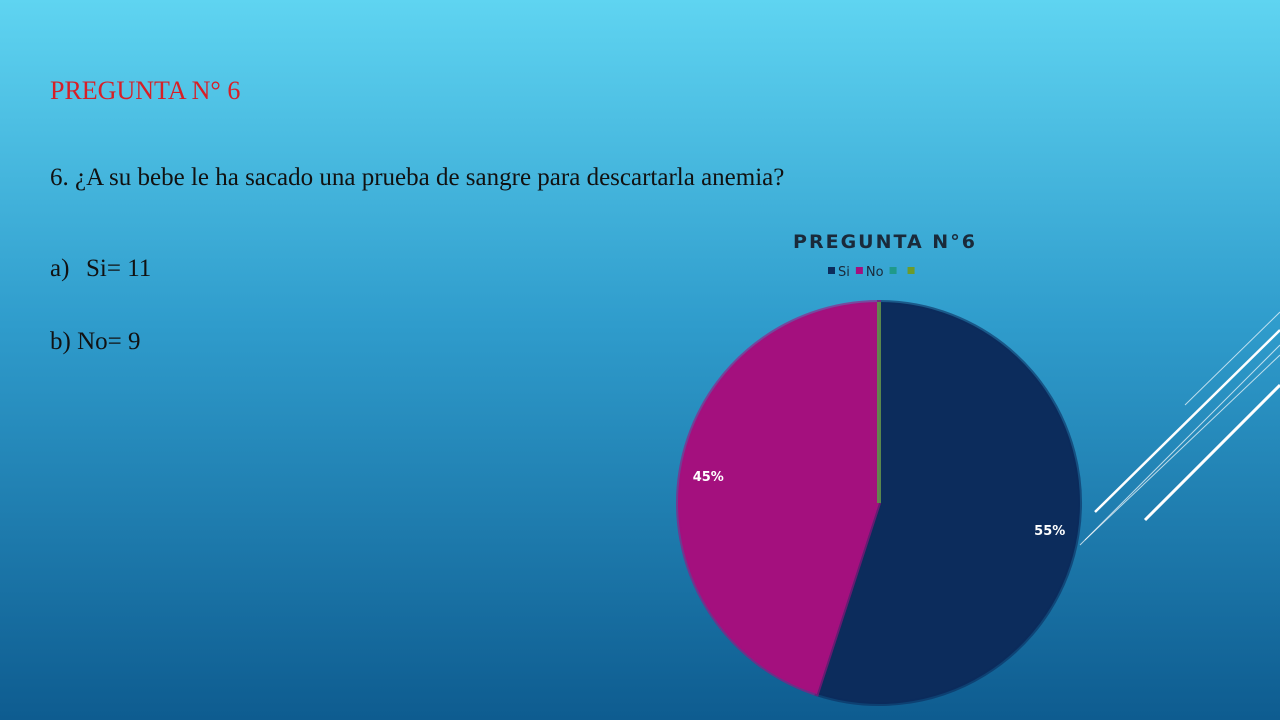 Image resolution: width=1280 pixels, height=720 pixels. What do you see at coordinates (708, 477) in the screenshot?
I see `data-label: 45%` at bounding box center [708, 477].